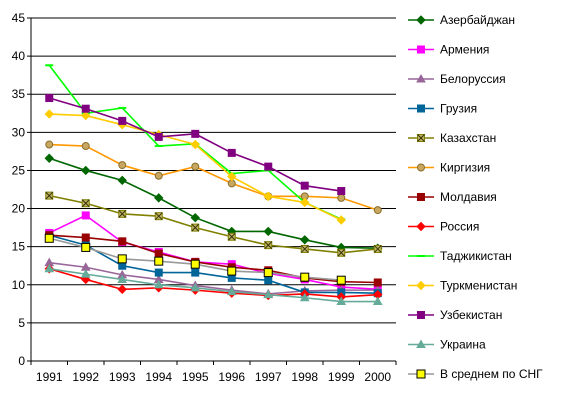 The height and width of the screenshot is (412, 567). Describe the element at coordinates (491, 374) in the screenshot. I see `legend-label: В среднем по СНГ` at that location.